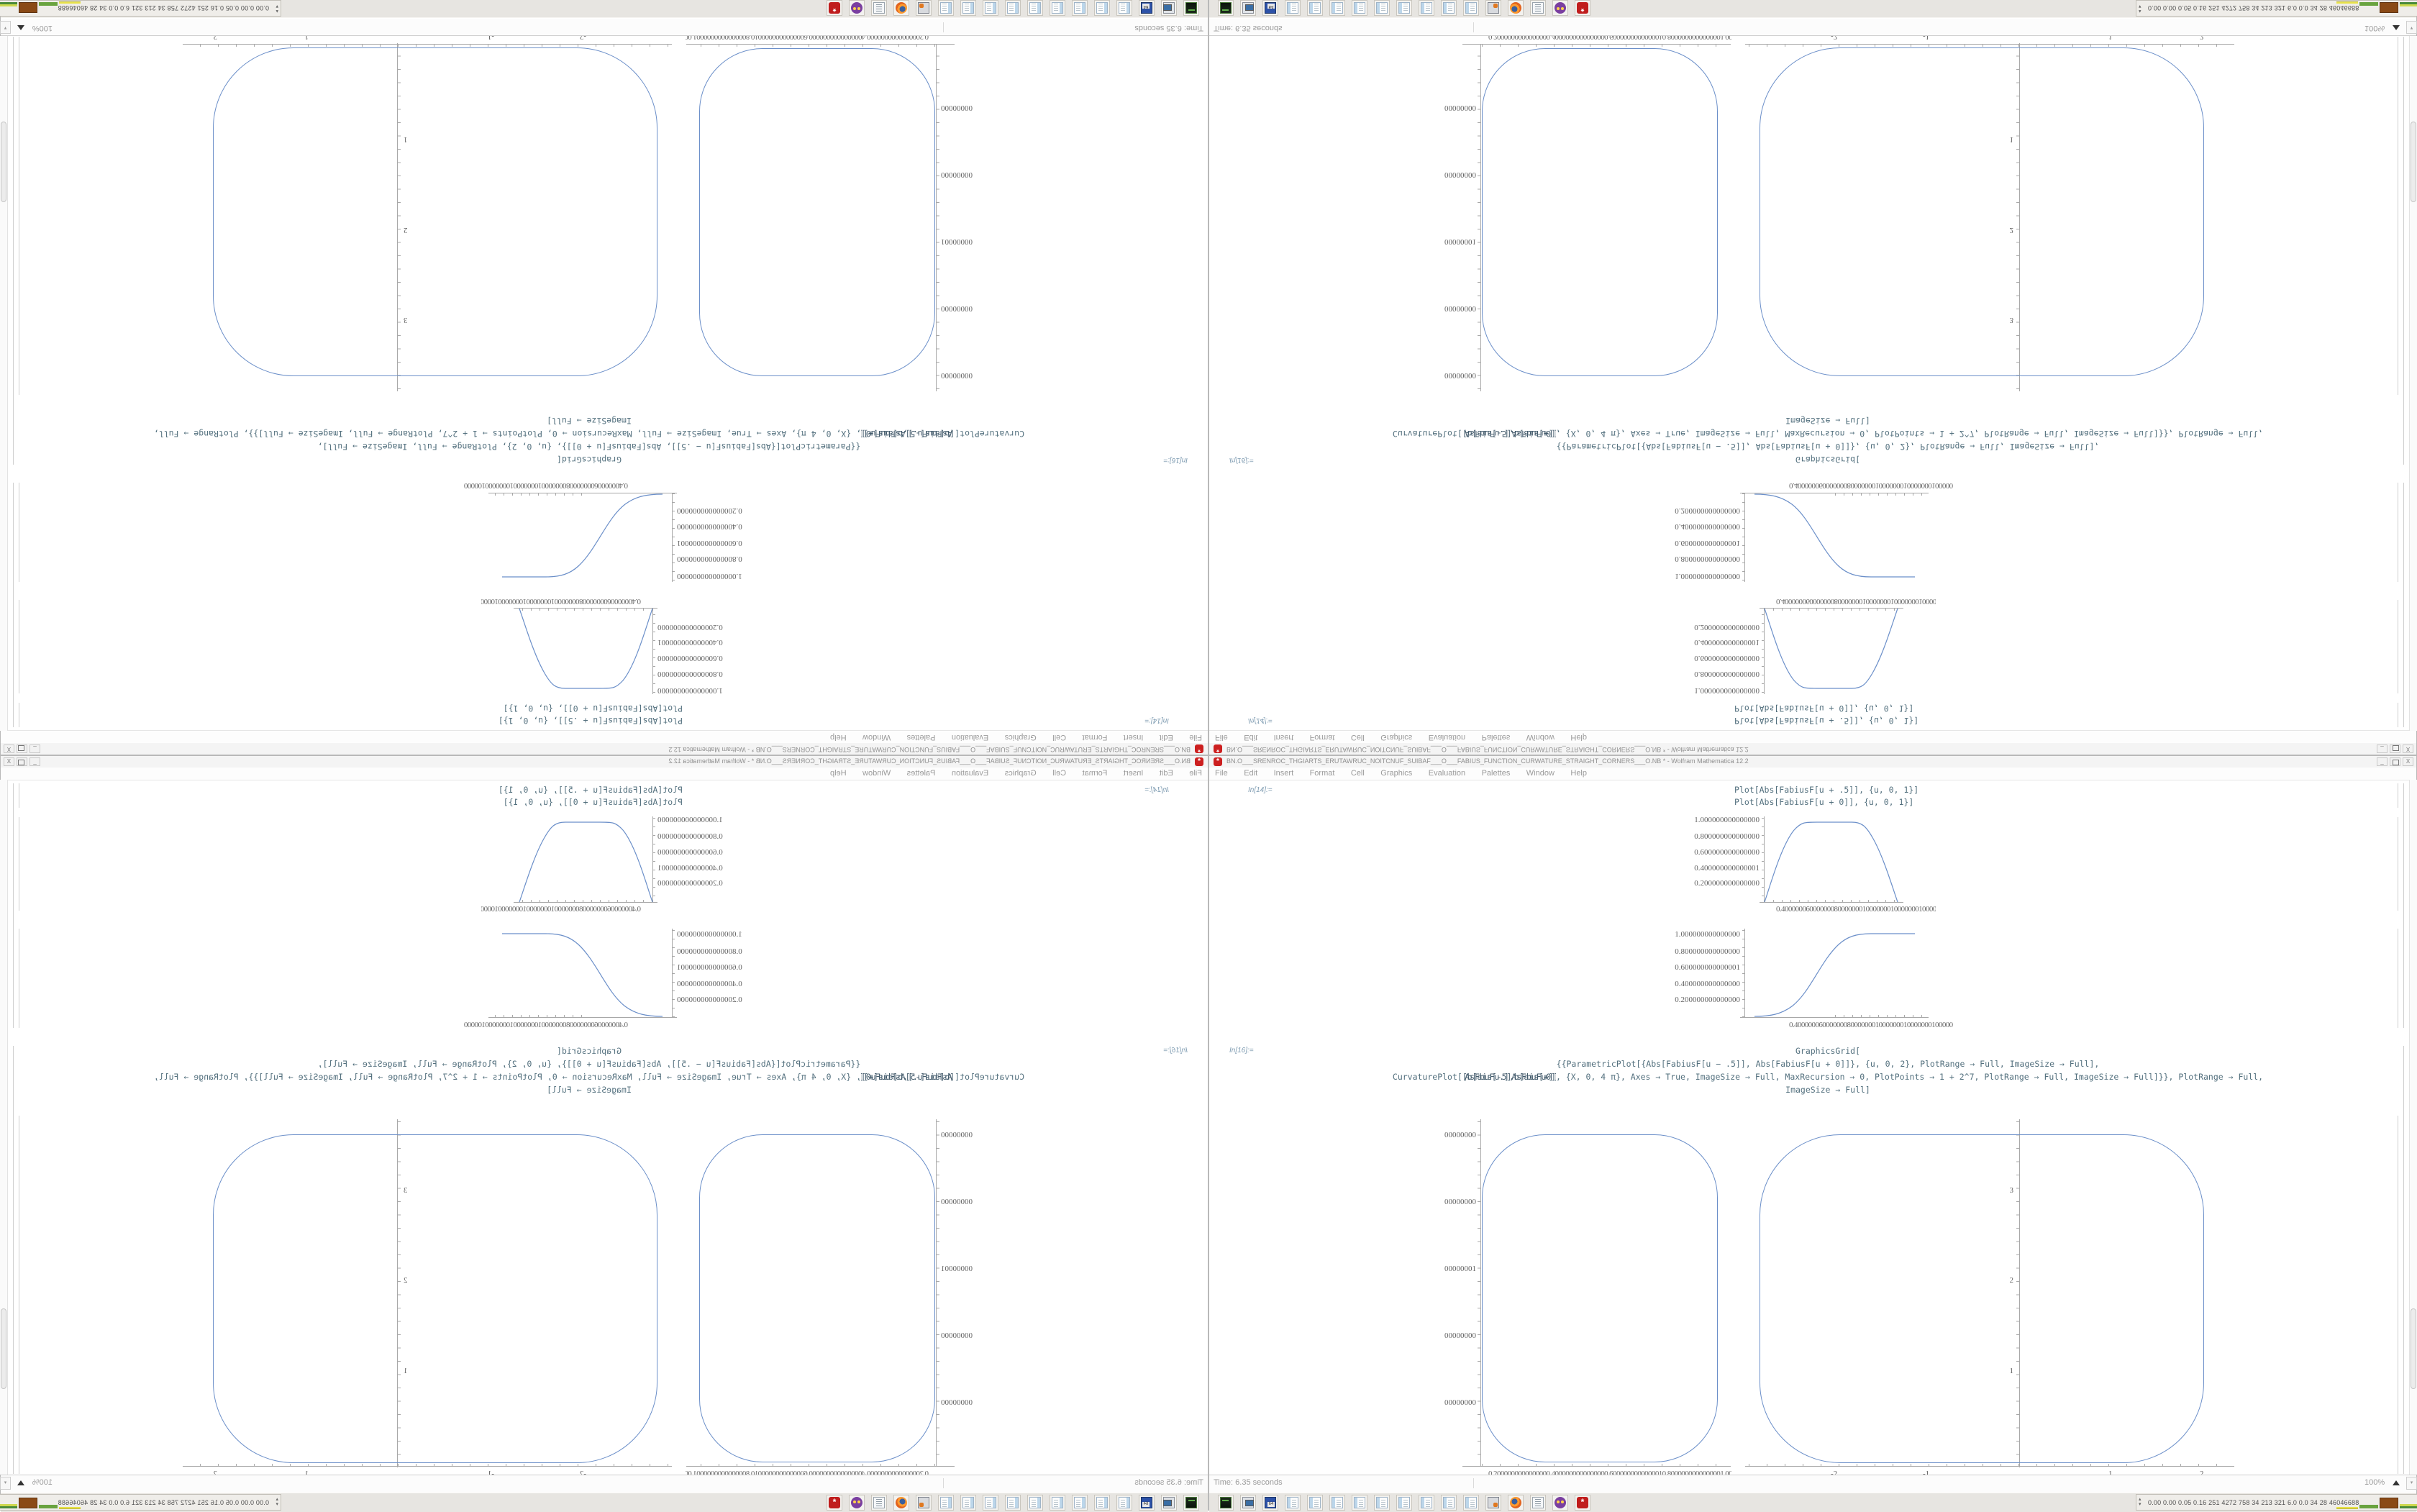 The width and height of the screenshot is (2417, 1512). What do you see at coordinates (5, 1483) in the screenshot?
I see `scroll-corner-dropdown: ▾` at bounding box center [5, 1483].